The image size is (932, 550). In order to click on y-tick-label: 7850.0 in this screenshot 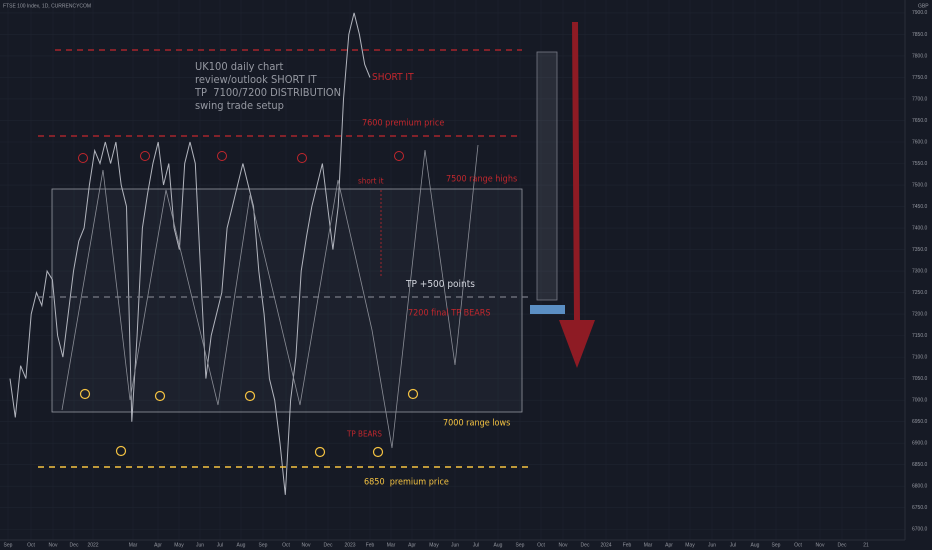, I will do `click(920, 35)`.